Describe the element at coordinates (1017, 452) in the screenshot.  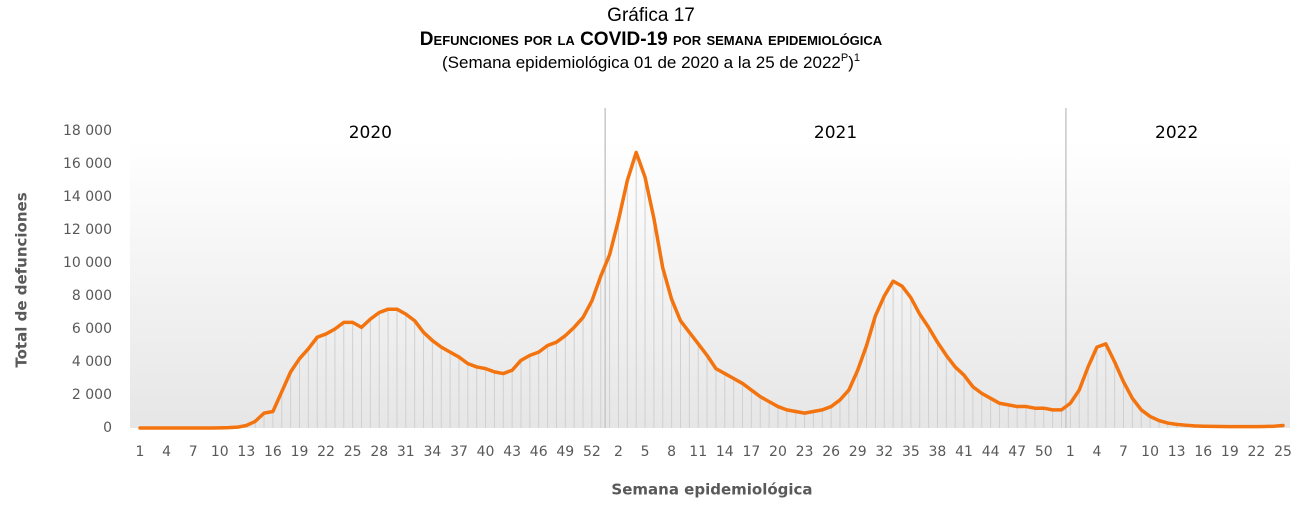
I see `x-tick-label: 47` at that location.